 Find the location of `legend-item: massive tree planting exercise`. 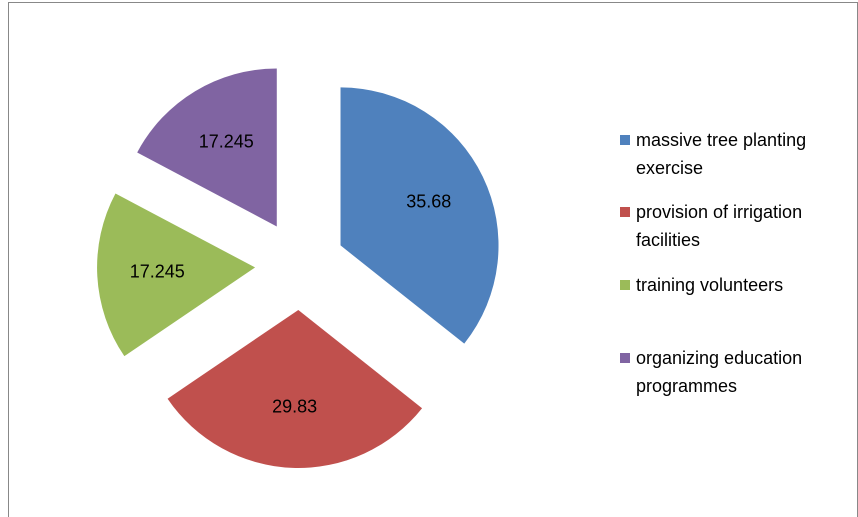

legend-item: massive tree planting exercise is located at coordinates (732, 154).